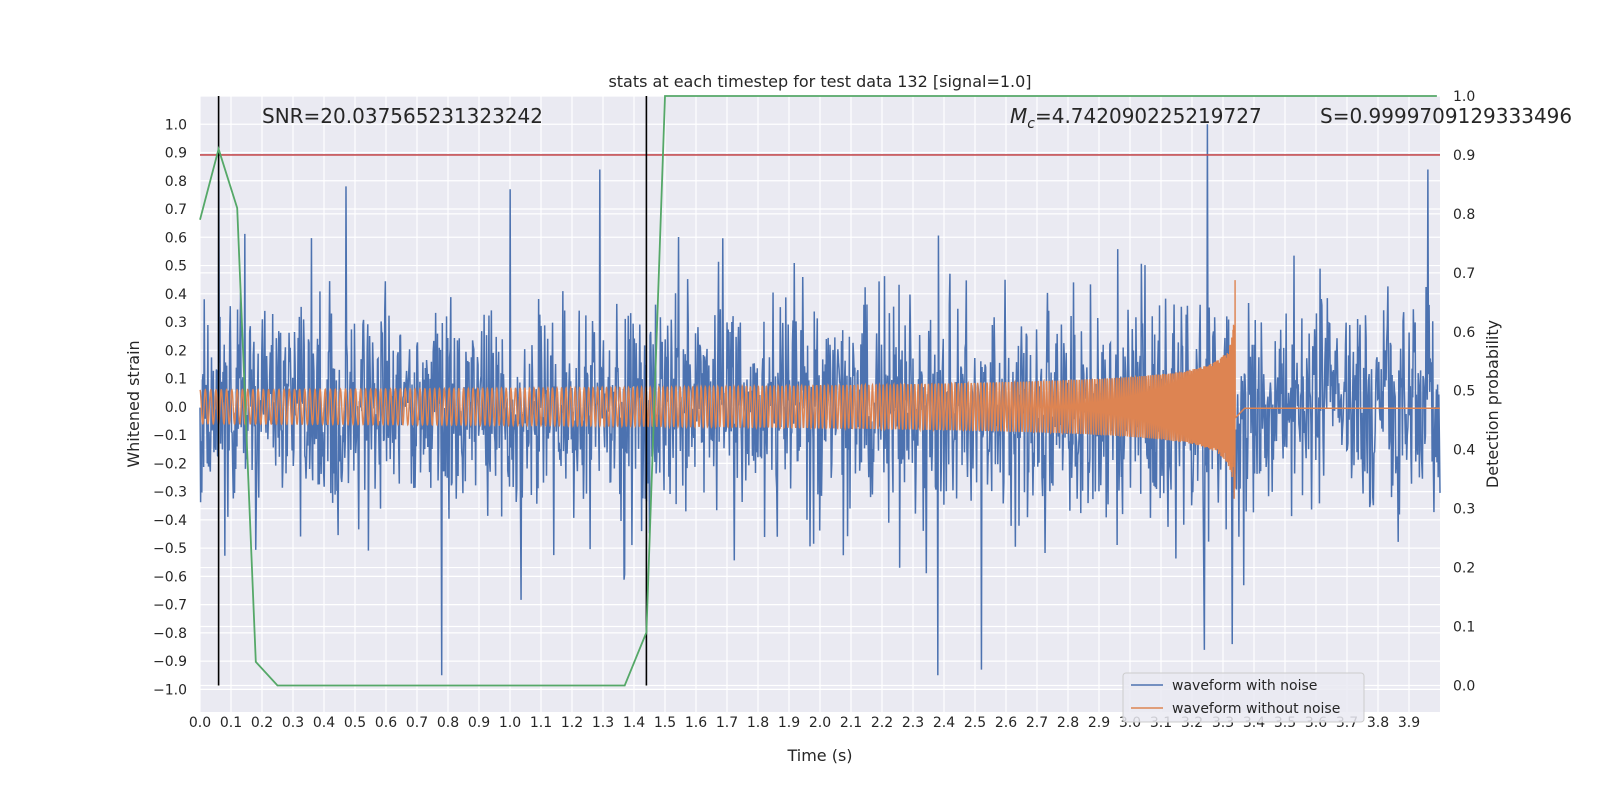 This screenshot has height=800, width=1600. Describe the element at coordinates (727, 723) in the screenshot. I see `x-tick-label: 1.7` at that location.